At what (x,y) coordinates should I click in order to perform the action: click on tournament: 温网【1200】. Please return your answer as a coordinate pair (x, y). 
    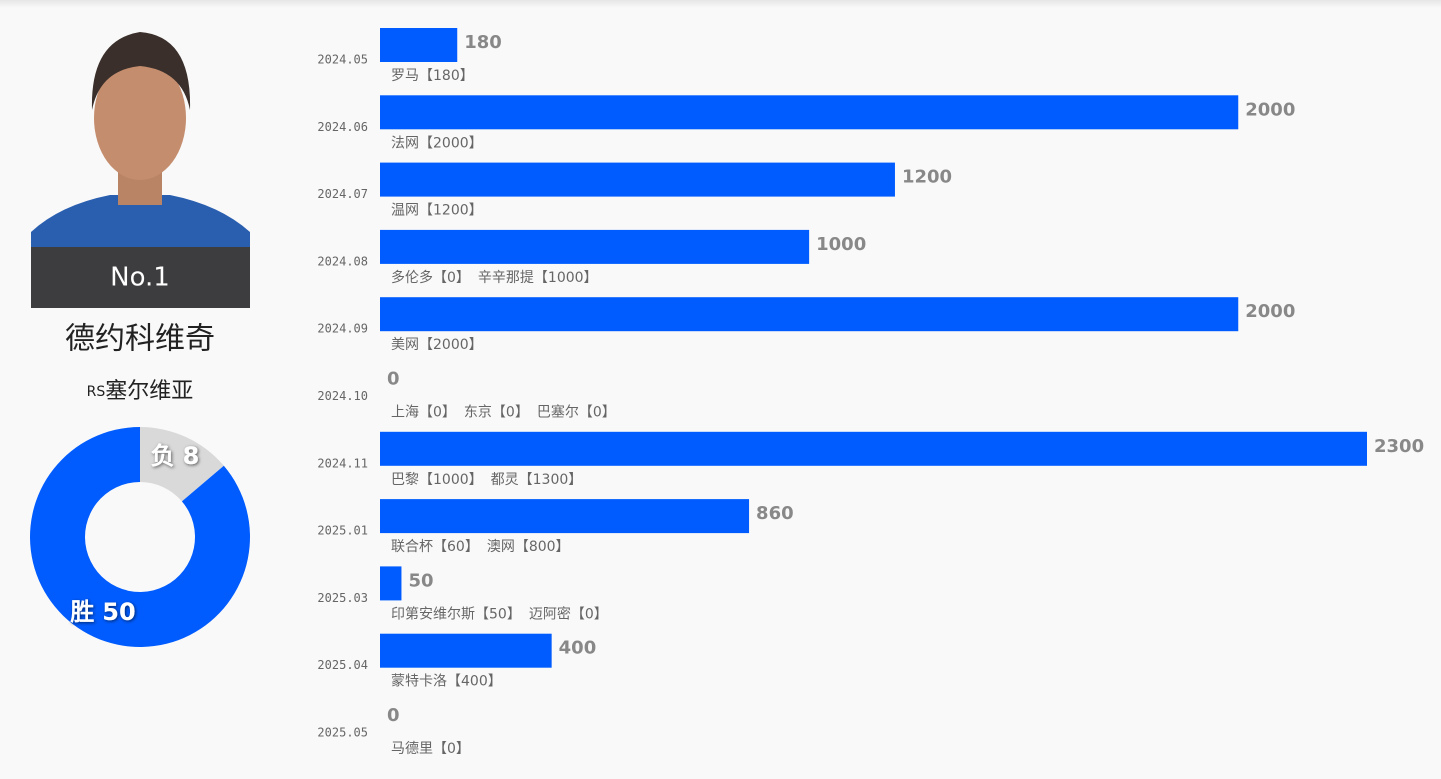
    Looking at the image, I should click on (437, 211).